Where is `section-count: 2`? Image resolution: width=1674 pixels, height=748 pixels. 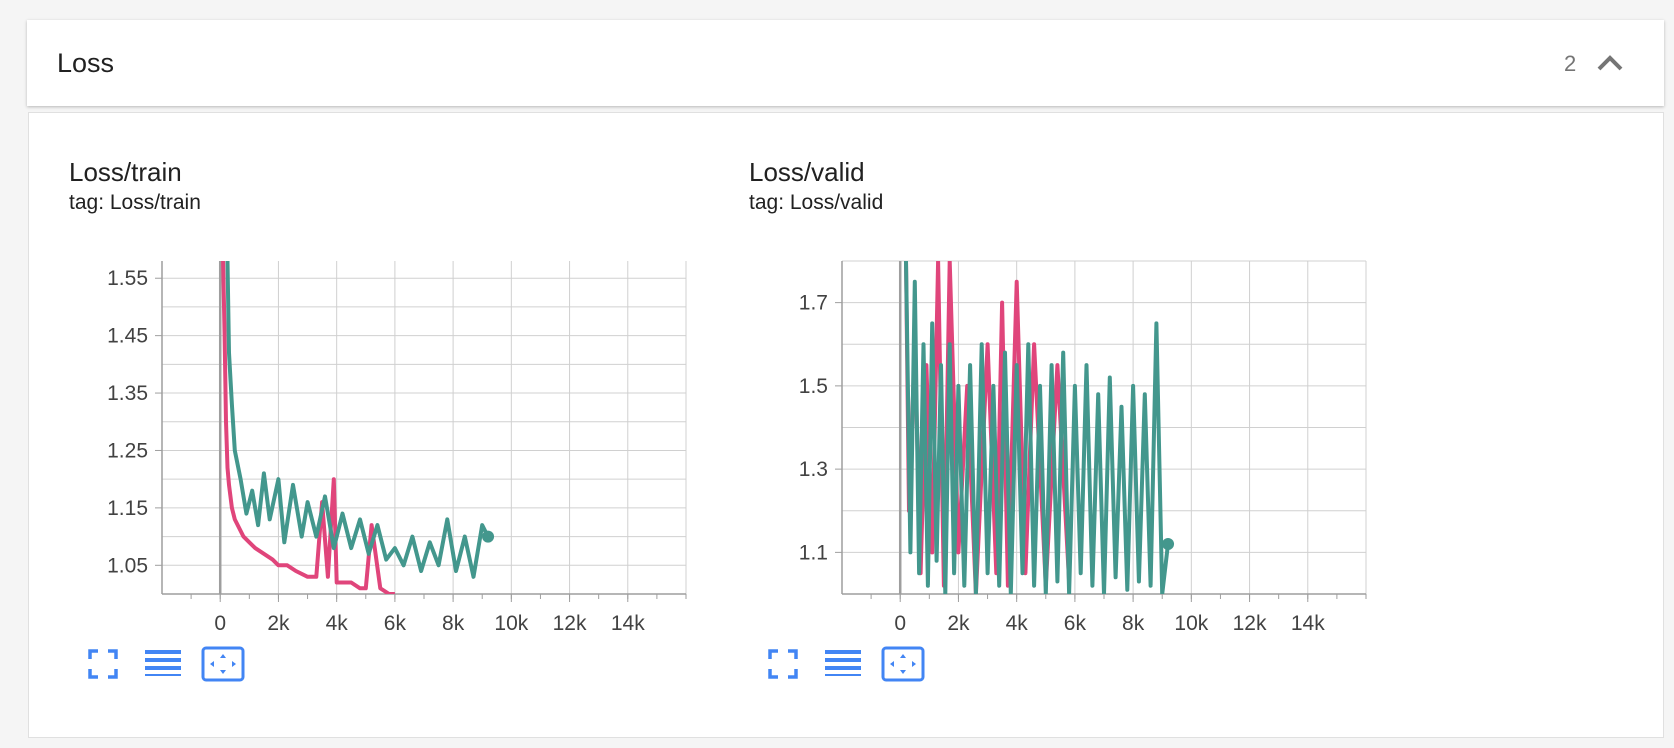
section-count: 2 is located at coordinates (1570, 63).